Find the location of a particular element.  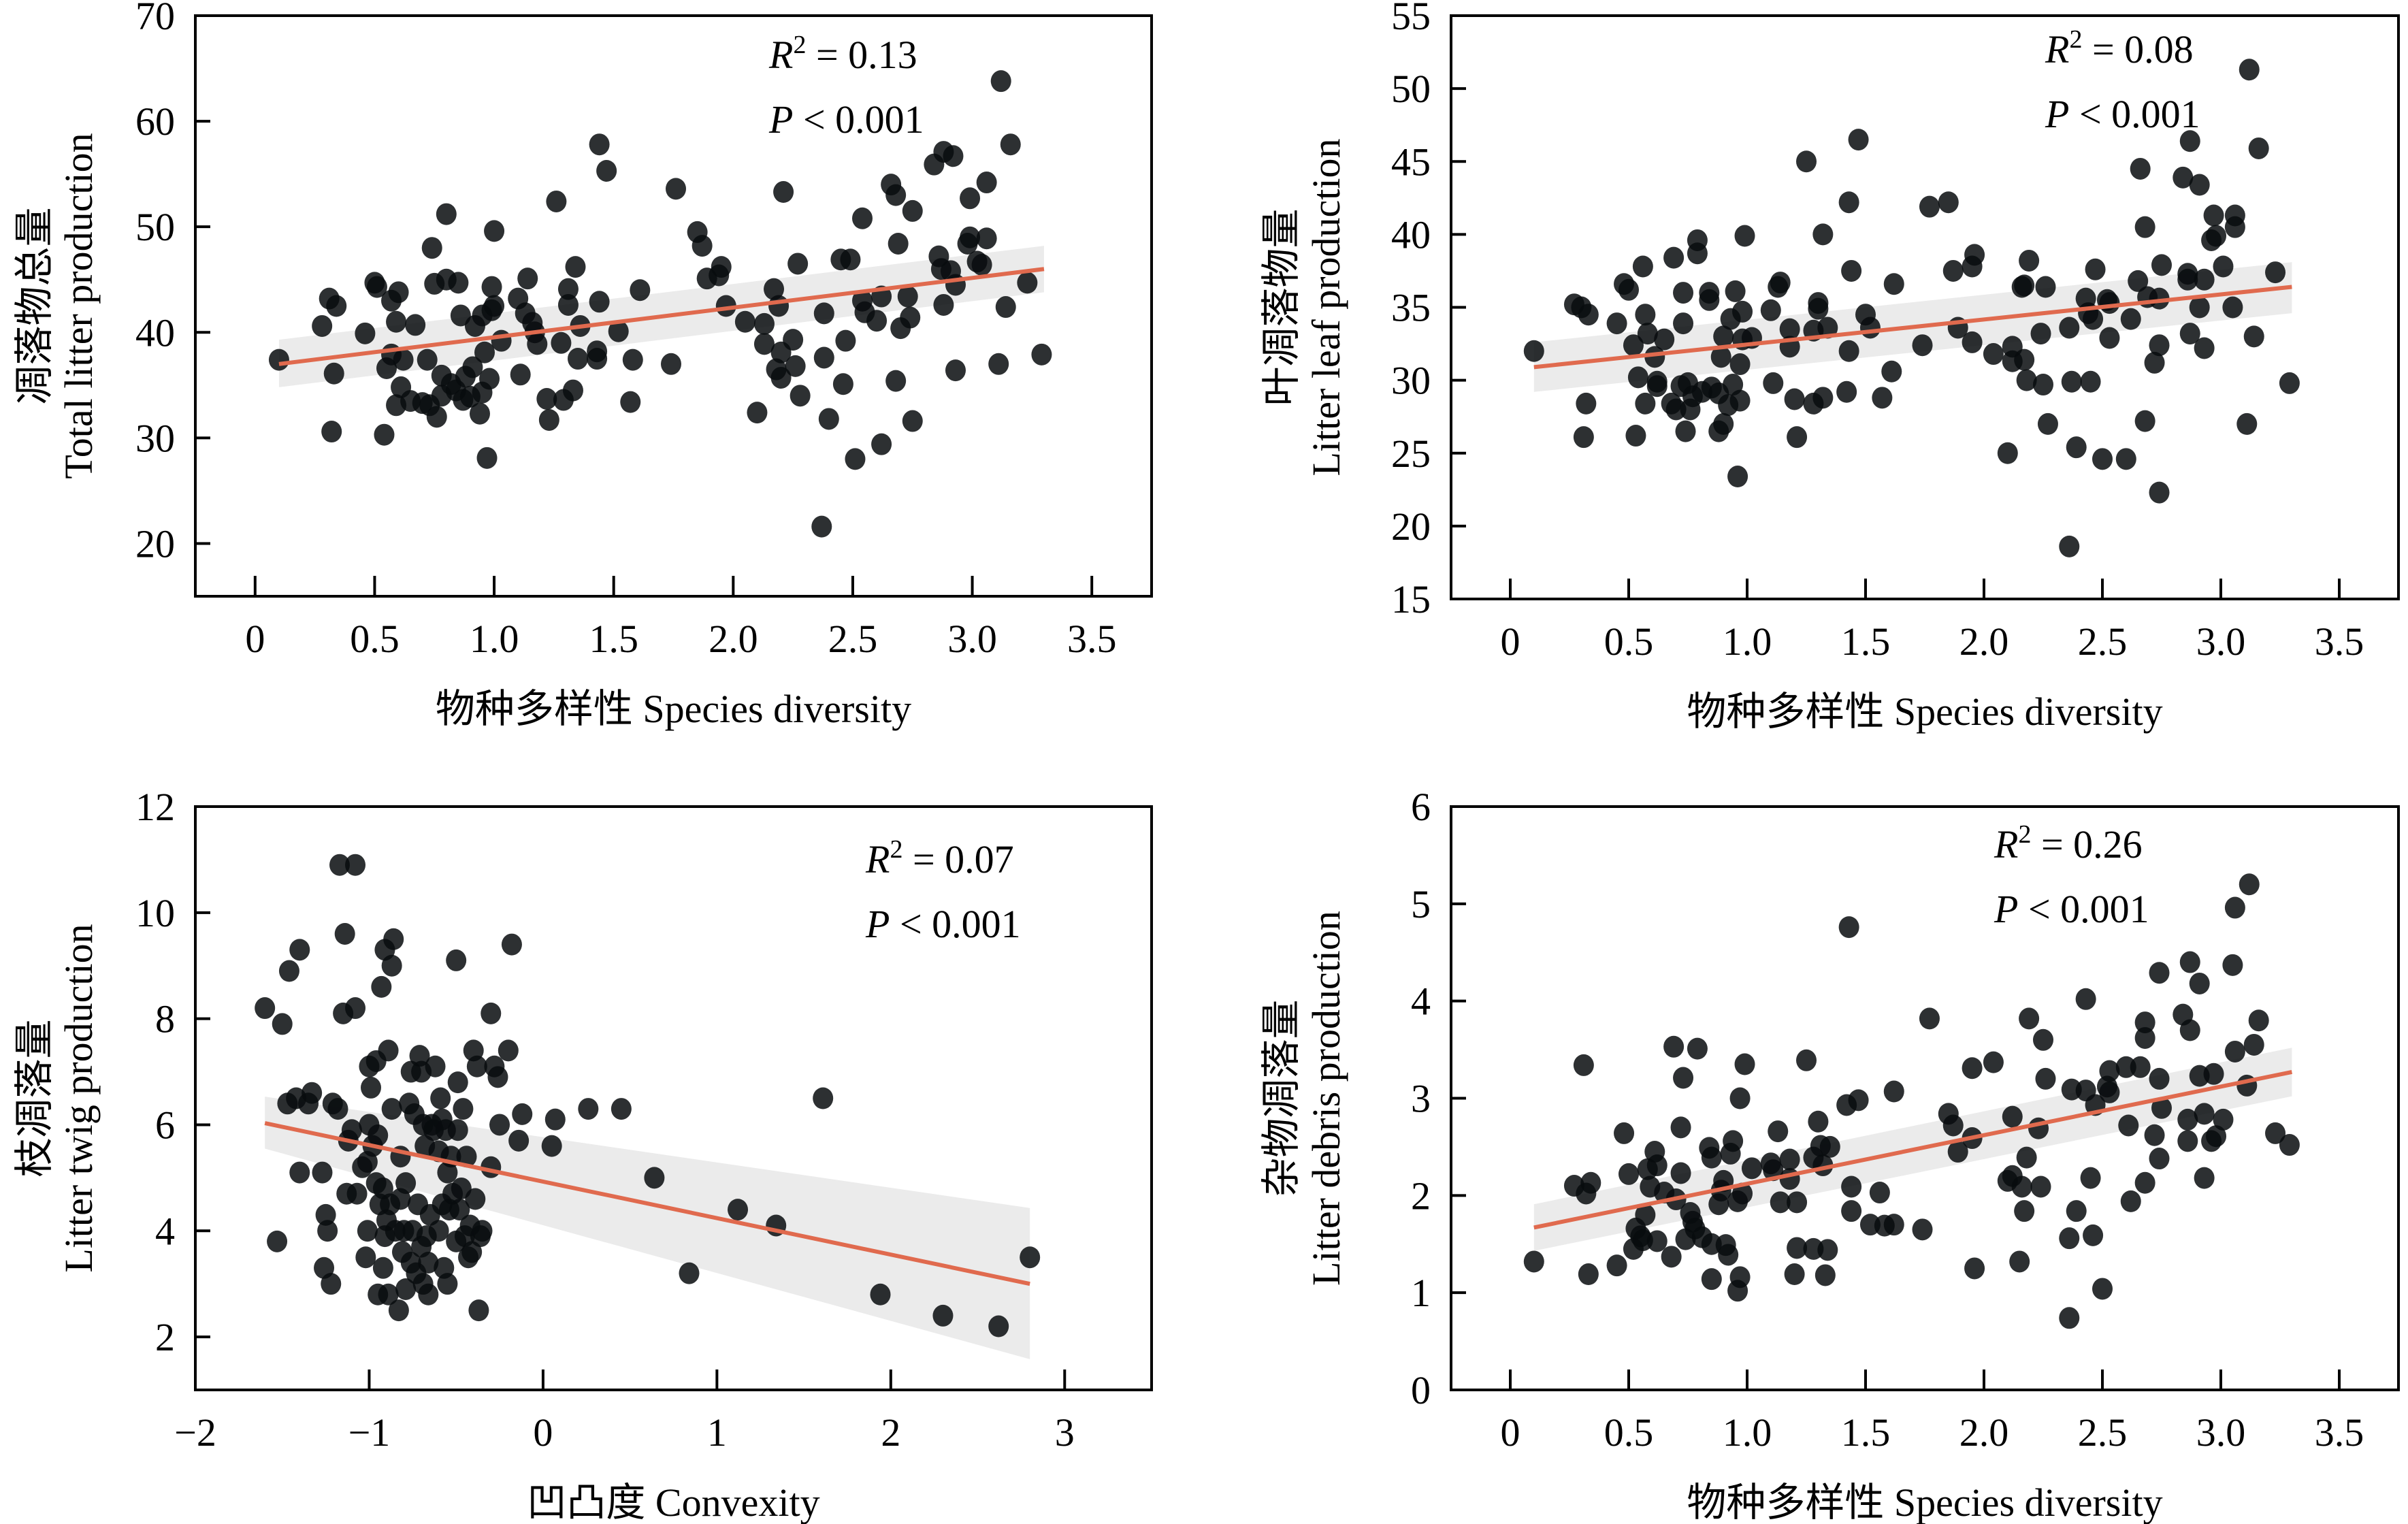

y-tick-label: 12 is located at coordinates (155, 807).